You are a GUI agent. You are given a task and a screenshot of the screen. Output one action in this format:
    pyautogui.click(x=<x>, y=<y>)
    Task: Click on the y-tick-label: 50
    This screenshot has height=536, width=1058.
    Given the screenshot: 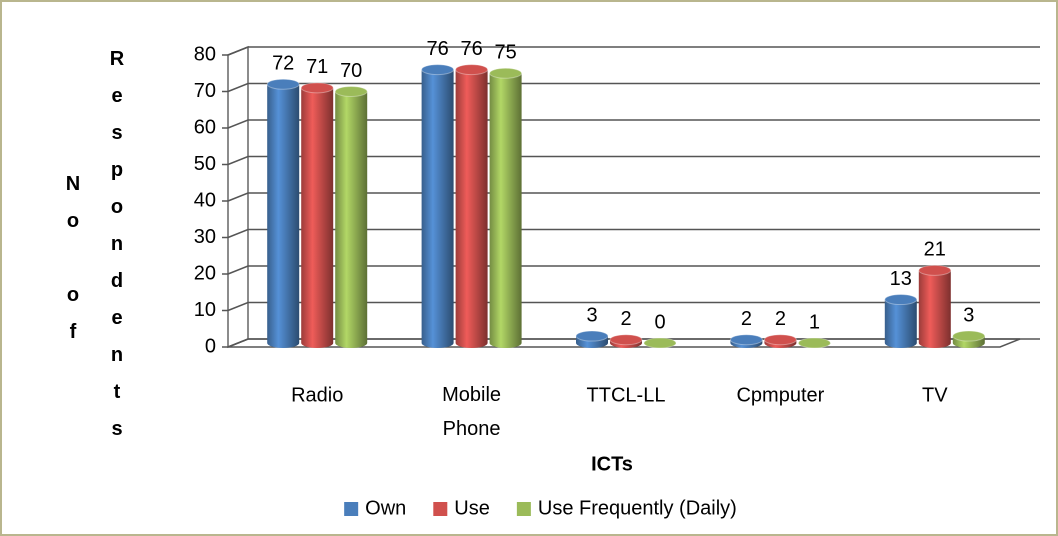 What is the action you would take?
    pyautogui.click(x=205, y=164)
    